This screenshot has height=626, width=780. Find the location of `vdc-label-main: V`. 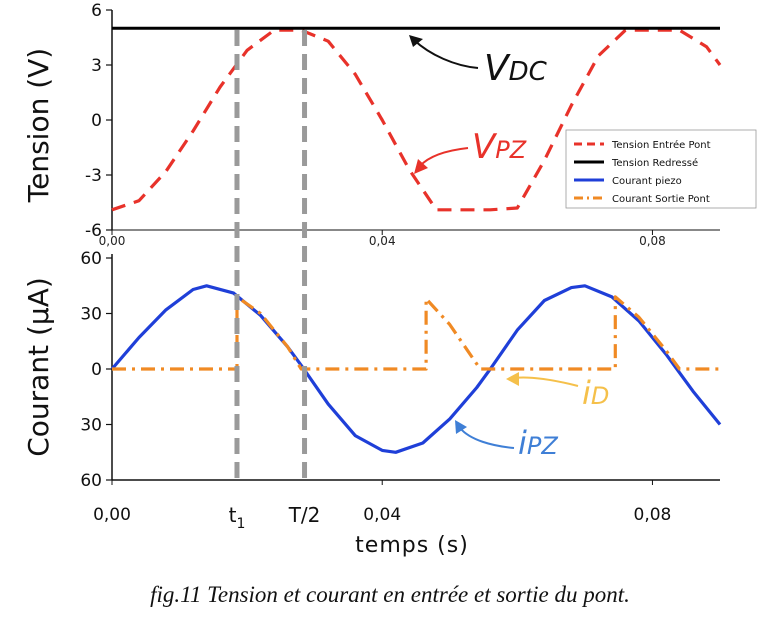

vdc-label-main: V is located at coordinates (497, 68).